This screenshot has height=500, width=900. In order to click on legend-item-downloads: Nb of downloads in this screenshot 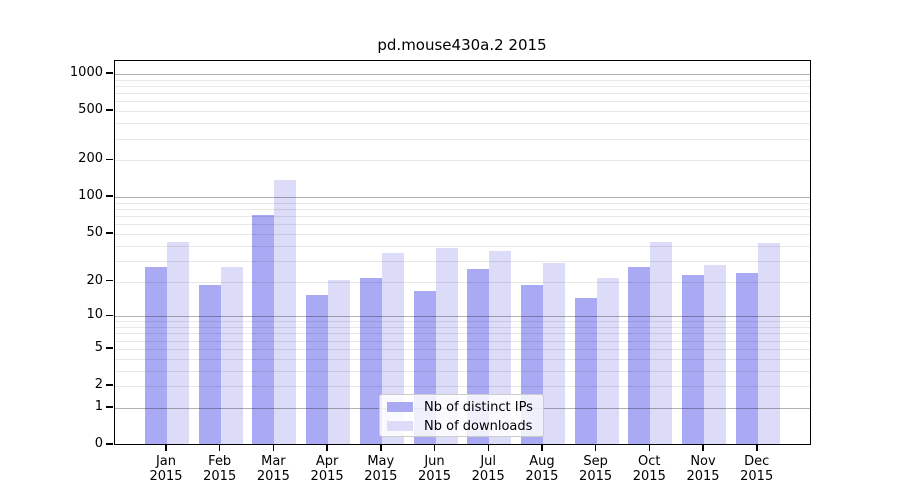, I will do `click(461, 426)`.